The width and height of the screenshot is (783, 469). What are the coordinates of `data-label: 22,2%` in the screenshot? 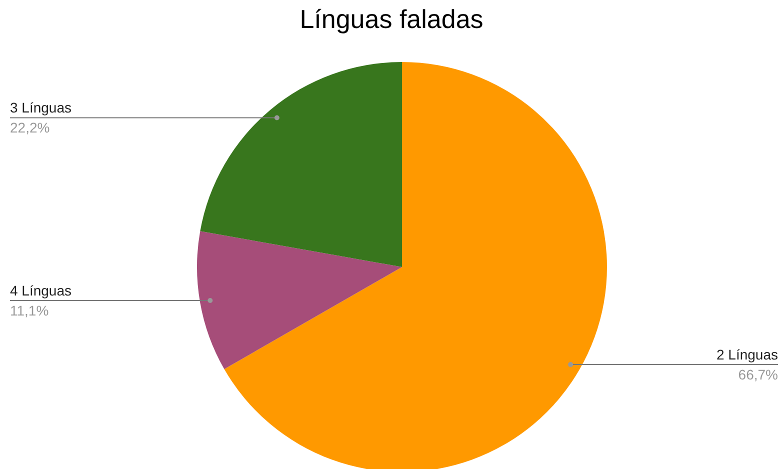 It's located at (30, 128).